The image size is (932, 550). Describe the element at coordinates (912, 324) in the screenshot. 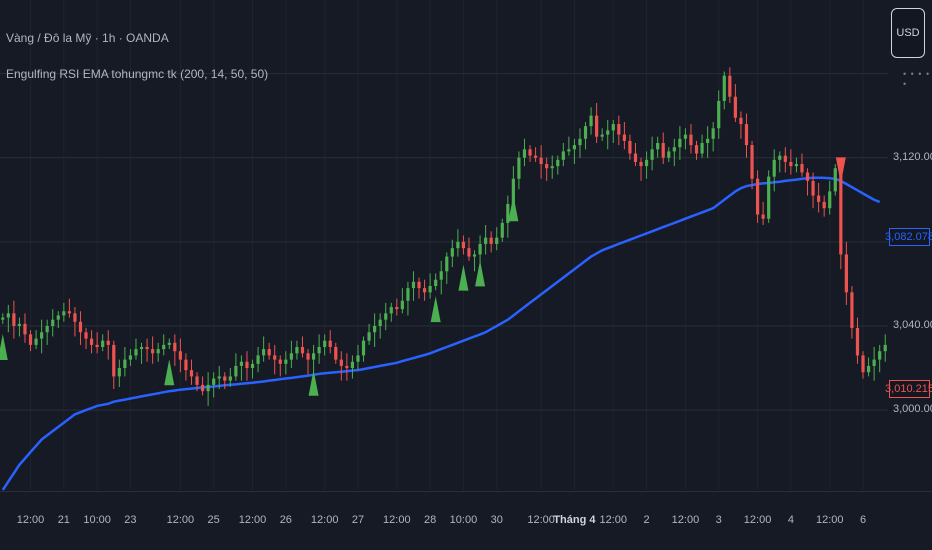

I see `price-tick-label: 3,040.000` at that location.